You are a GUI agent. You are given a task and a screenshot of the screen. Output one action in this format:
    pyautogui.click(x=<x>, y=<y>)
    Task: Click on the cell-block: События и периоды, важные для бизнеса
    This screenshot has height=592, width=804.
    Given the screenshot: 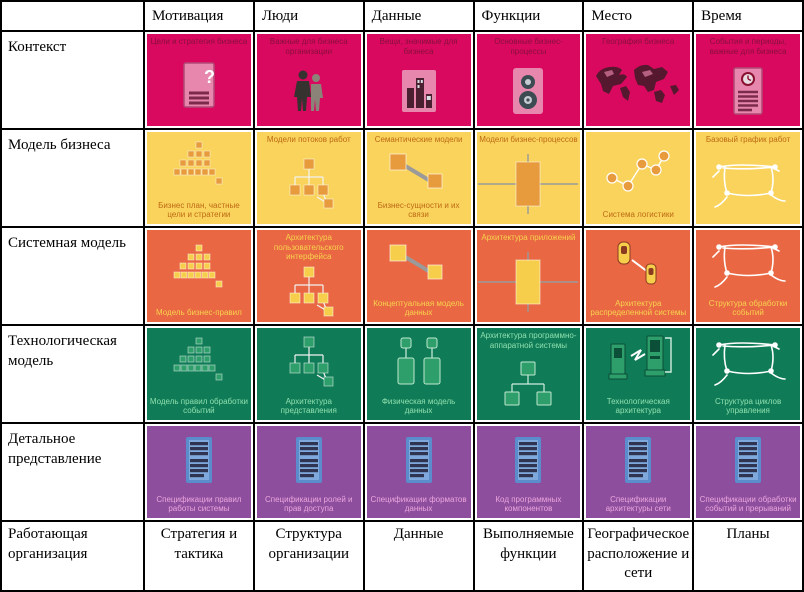 What is the action you would take?
    pyautogui.click(x=748, y=80)
    